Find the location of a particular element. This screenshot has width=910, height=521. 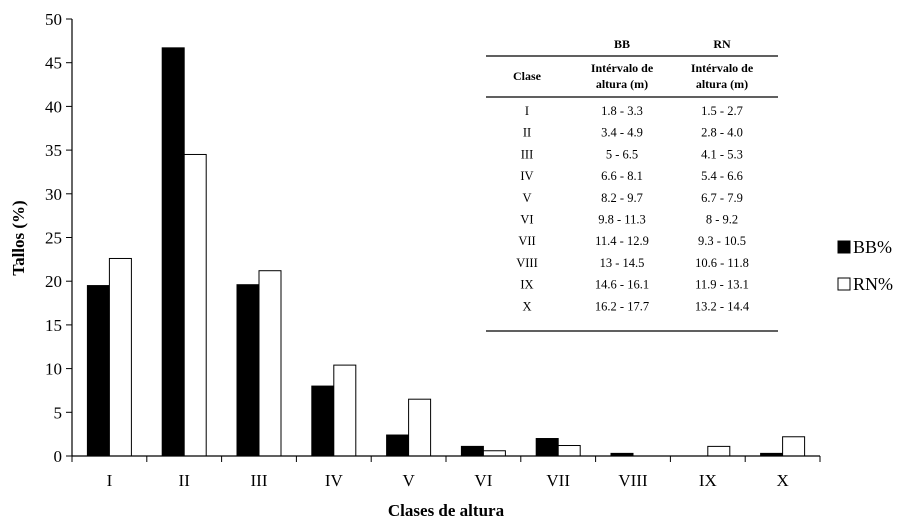

bar-RN-IV is located at coordinates (345, 410).